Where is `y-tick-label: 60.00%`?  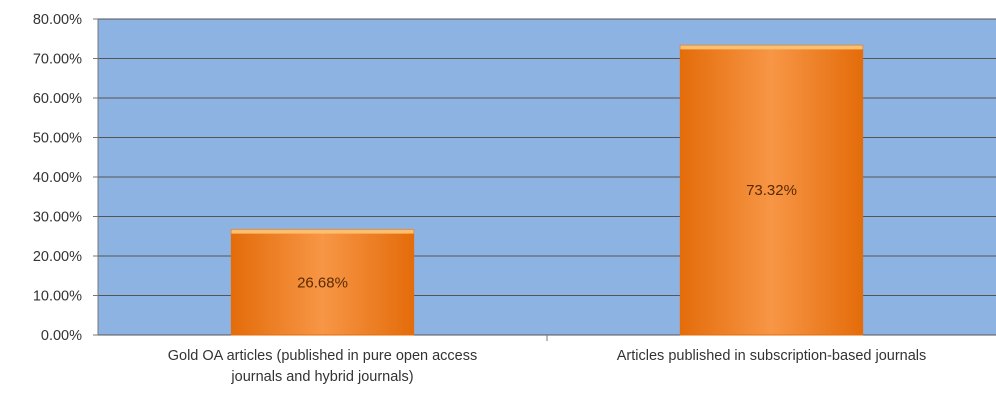
y-tick-label: 60.00% is located at coordinates (57, 99).